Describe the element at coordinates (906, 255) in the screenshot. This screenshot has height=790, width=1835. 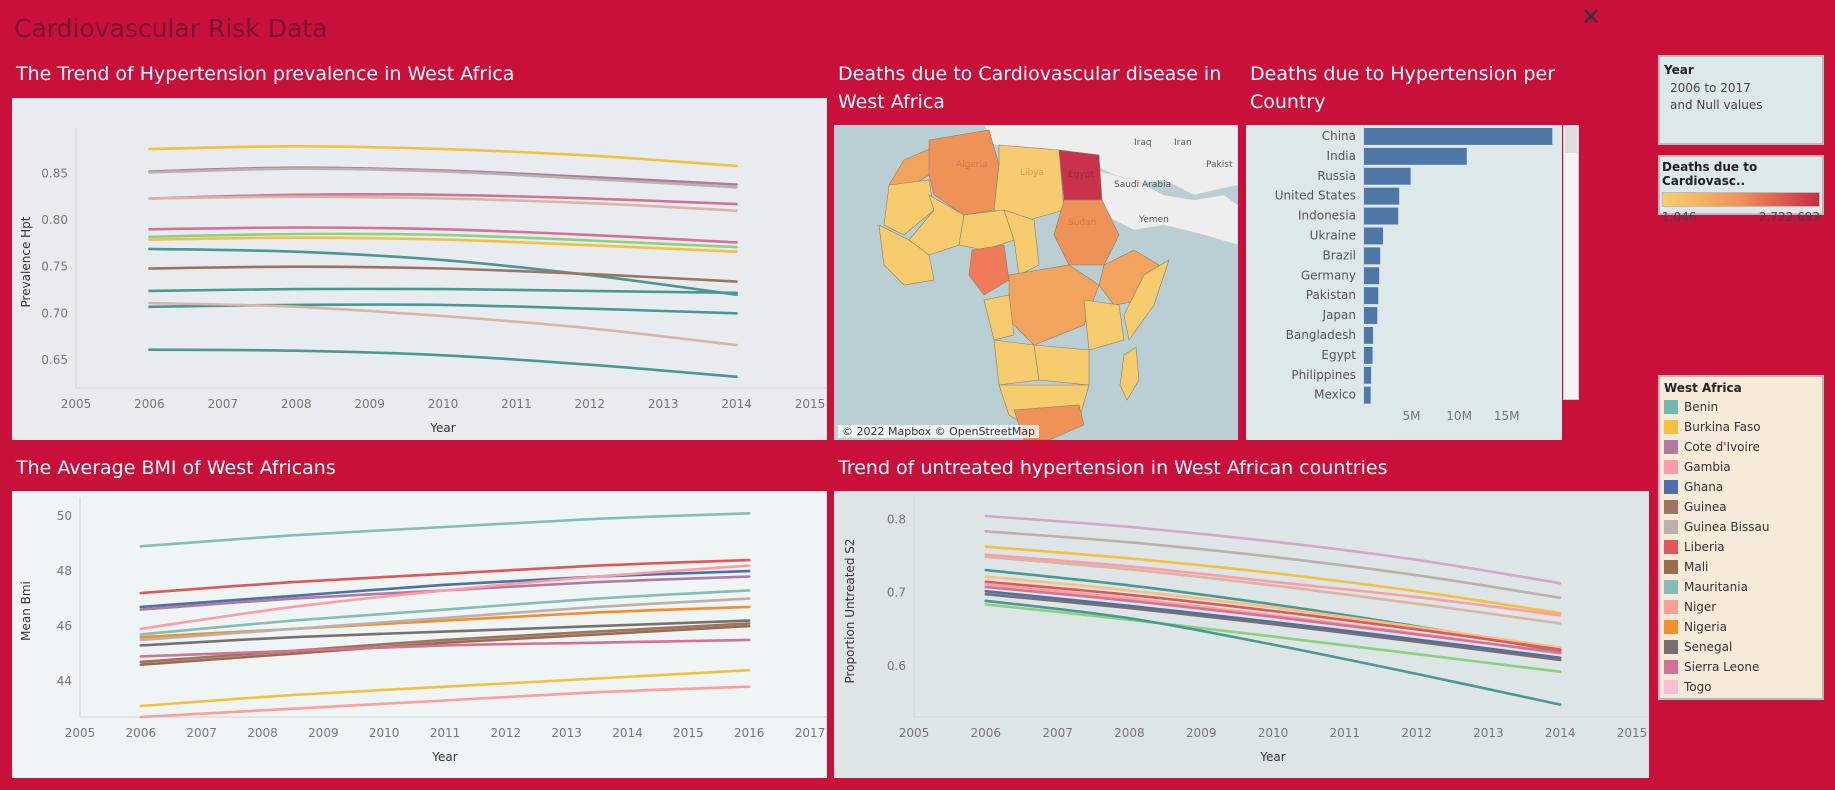
I see `map-country-west-coast` at that location.